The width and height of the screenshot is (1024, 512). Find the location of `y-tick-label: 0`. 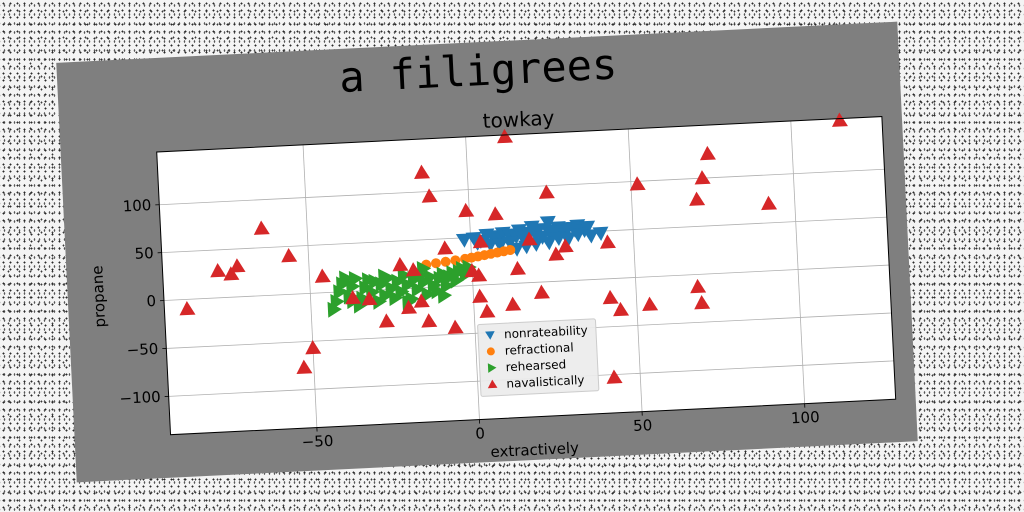

y-tick-label: 0 is located at coordinates (151, 301).